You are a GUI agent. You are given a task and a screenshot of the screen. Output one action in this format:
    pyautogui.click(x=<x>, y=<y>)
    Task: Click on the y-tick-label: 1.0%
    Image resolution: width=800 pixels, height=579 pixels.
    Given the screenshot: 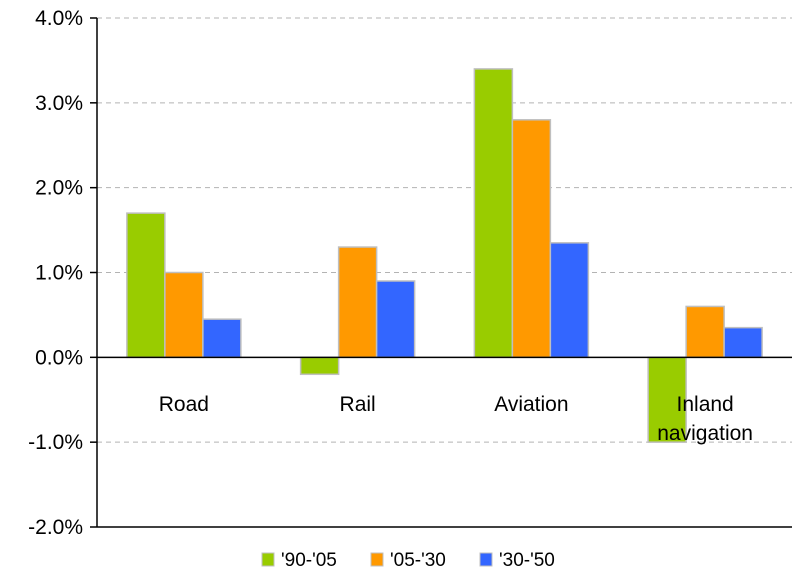 What is the action you would take?
    pyautogui.click(x=59, y=273)
    